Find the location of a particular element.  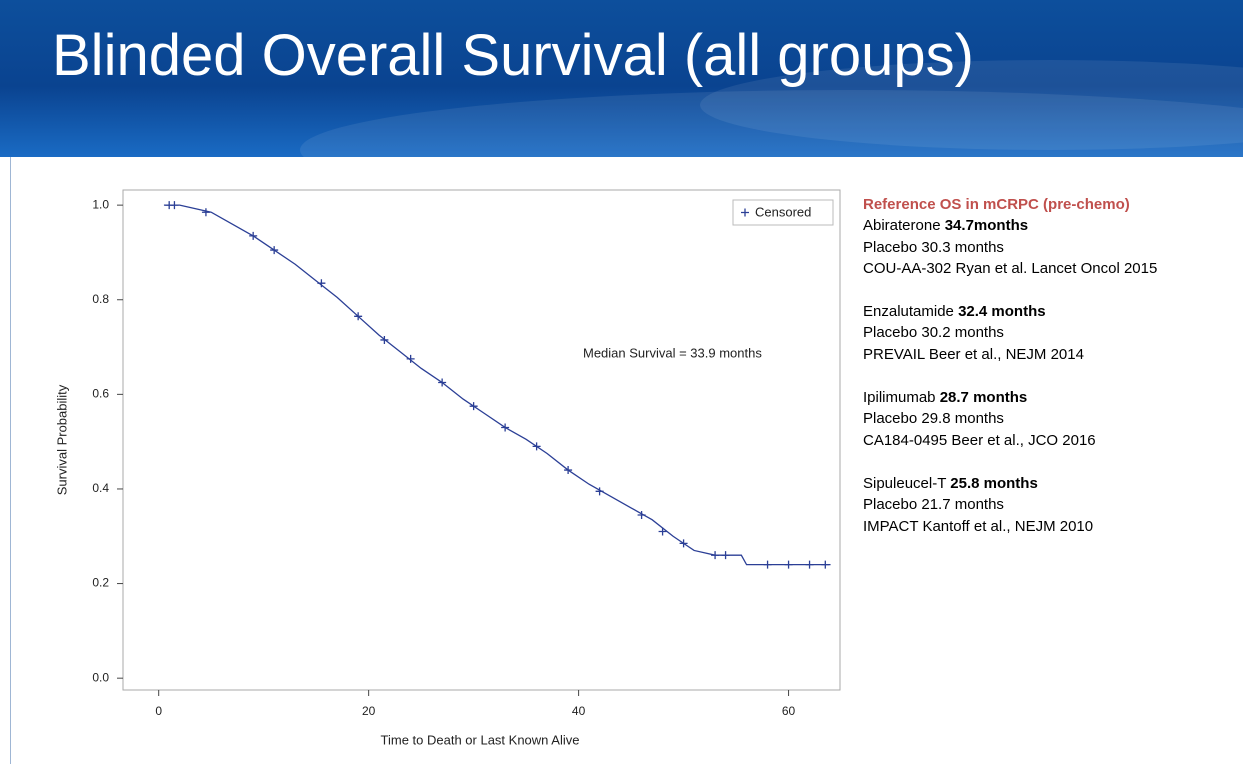

placebo: Placebo 30.3 months is located at coordinates (933, 247).